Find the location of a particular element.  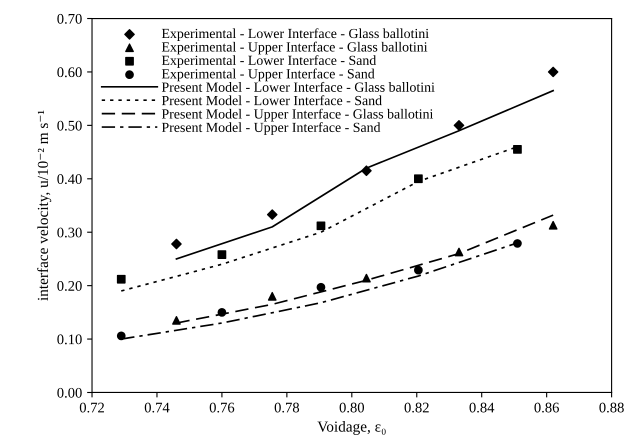

y-tick-label: 0.00 is located at coordinates (69, 393).